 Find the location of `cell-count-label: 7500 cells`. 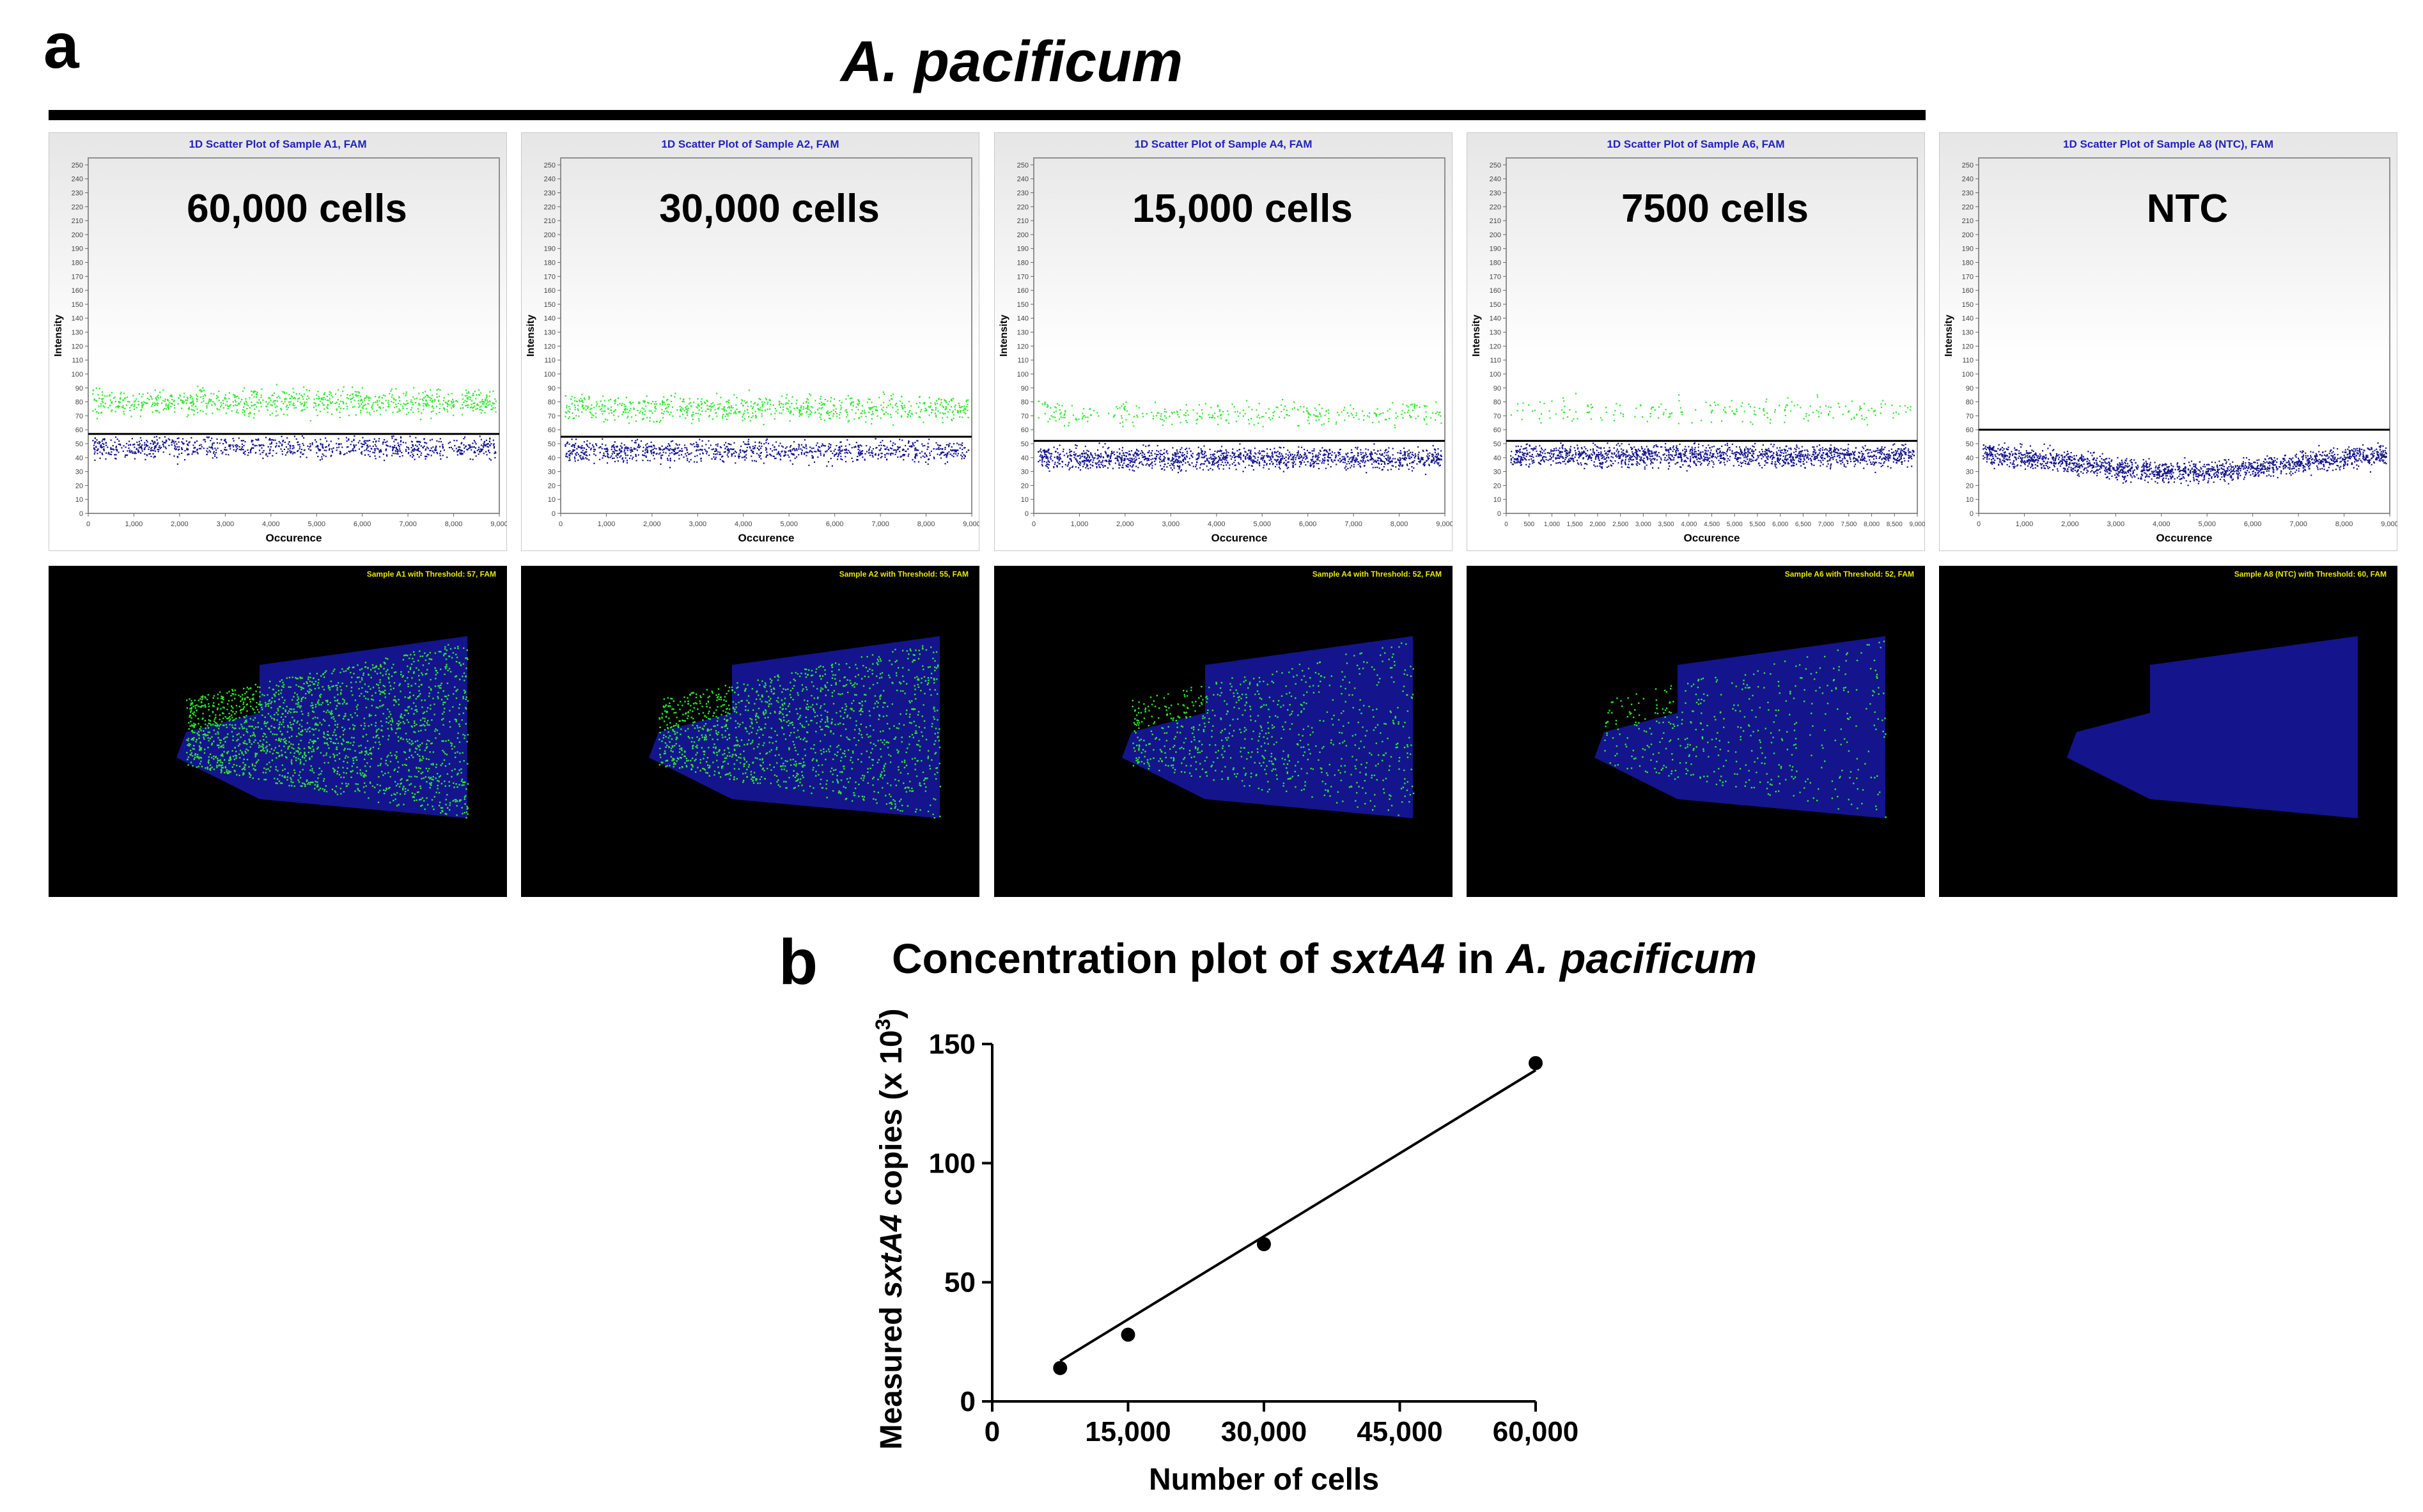

cell-count-label: 7500 cells is located at coordinates (1715, 209).